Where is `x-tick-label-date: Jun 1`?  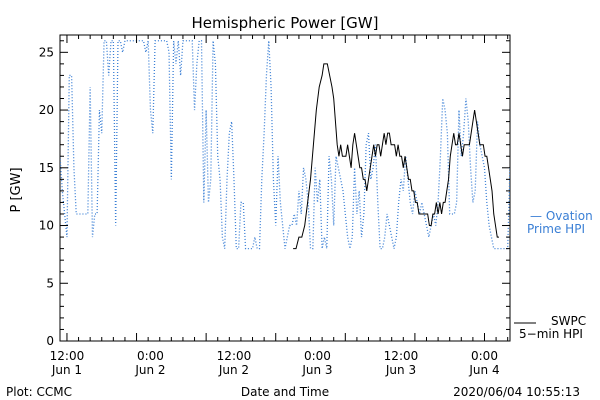 x-tick-label-date: Jun 1 is located at coordinates (66, 370).